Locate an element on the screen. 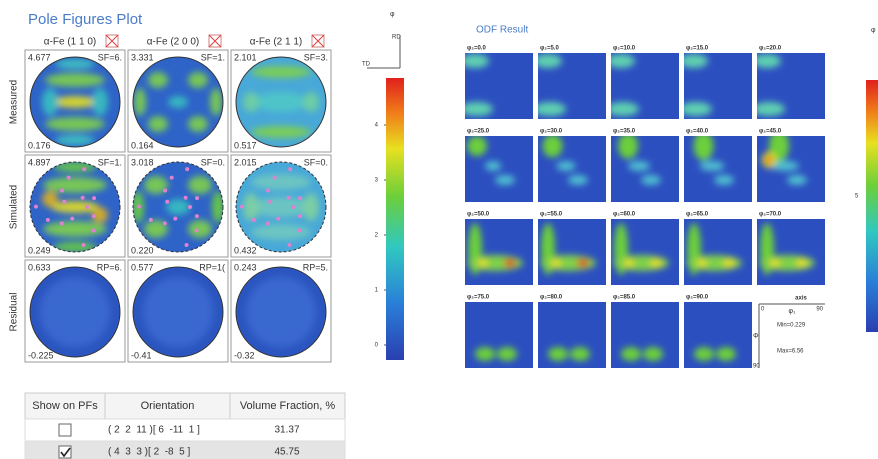  min-value: 0.176 is located at coordinates (39, 145).